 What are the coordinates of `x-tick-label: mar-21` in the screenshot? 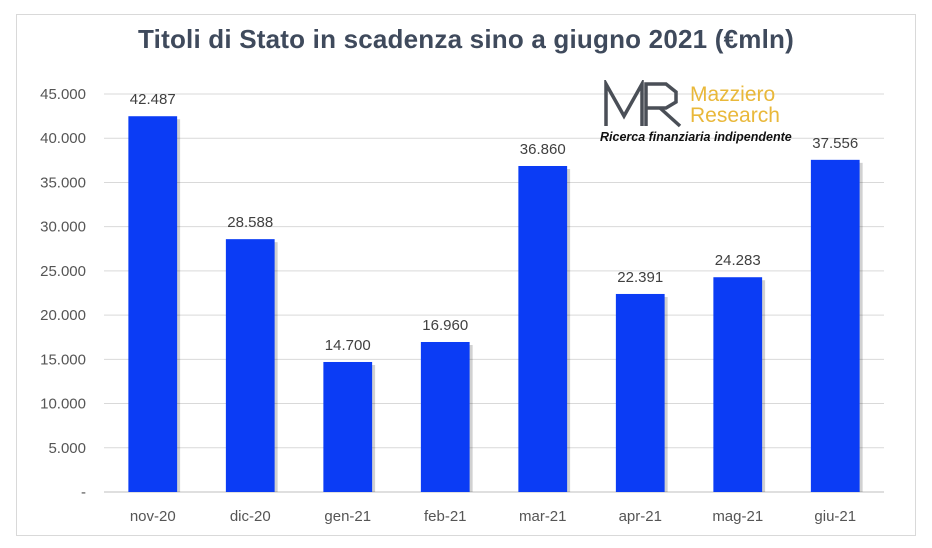 It's located at (543, 516).